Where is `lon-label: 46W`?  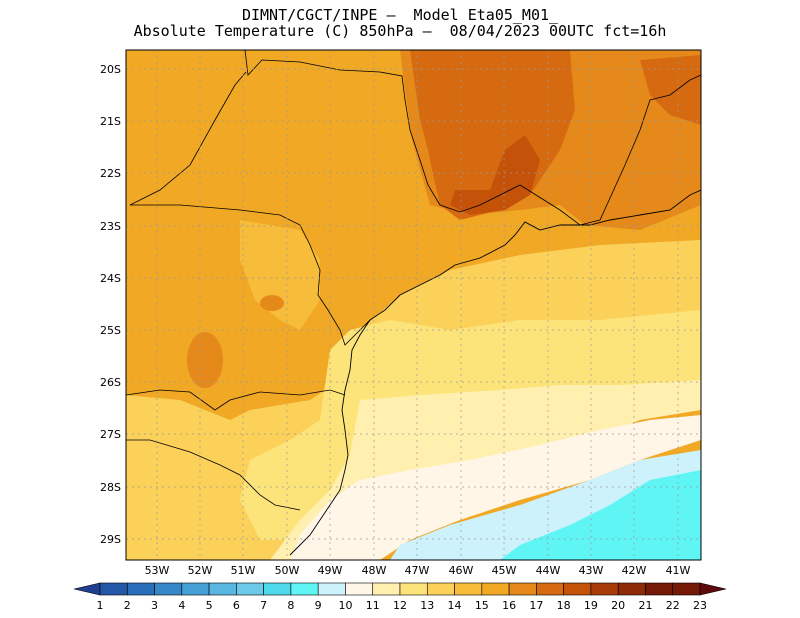
lon-label: 46W is located at coordinates (461, 570).